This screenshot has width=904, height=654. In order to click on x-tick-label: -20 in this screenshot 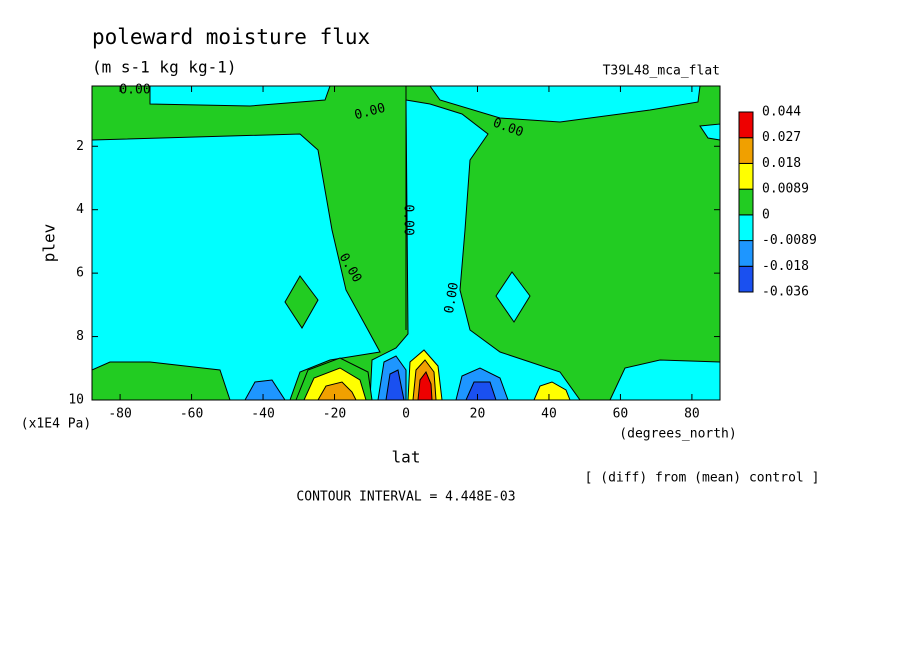, I will do `click(334, 414)`.